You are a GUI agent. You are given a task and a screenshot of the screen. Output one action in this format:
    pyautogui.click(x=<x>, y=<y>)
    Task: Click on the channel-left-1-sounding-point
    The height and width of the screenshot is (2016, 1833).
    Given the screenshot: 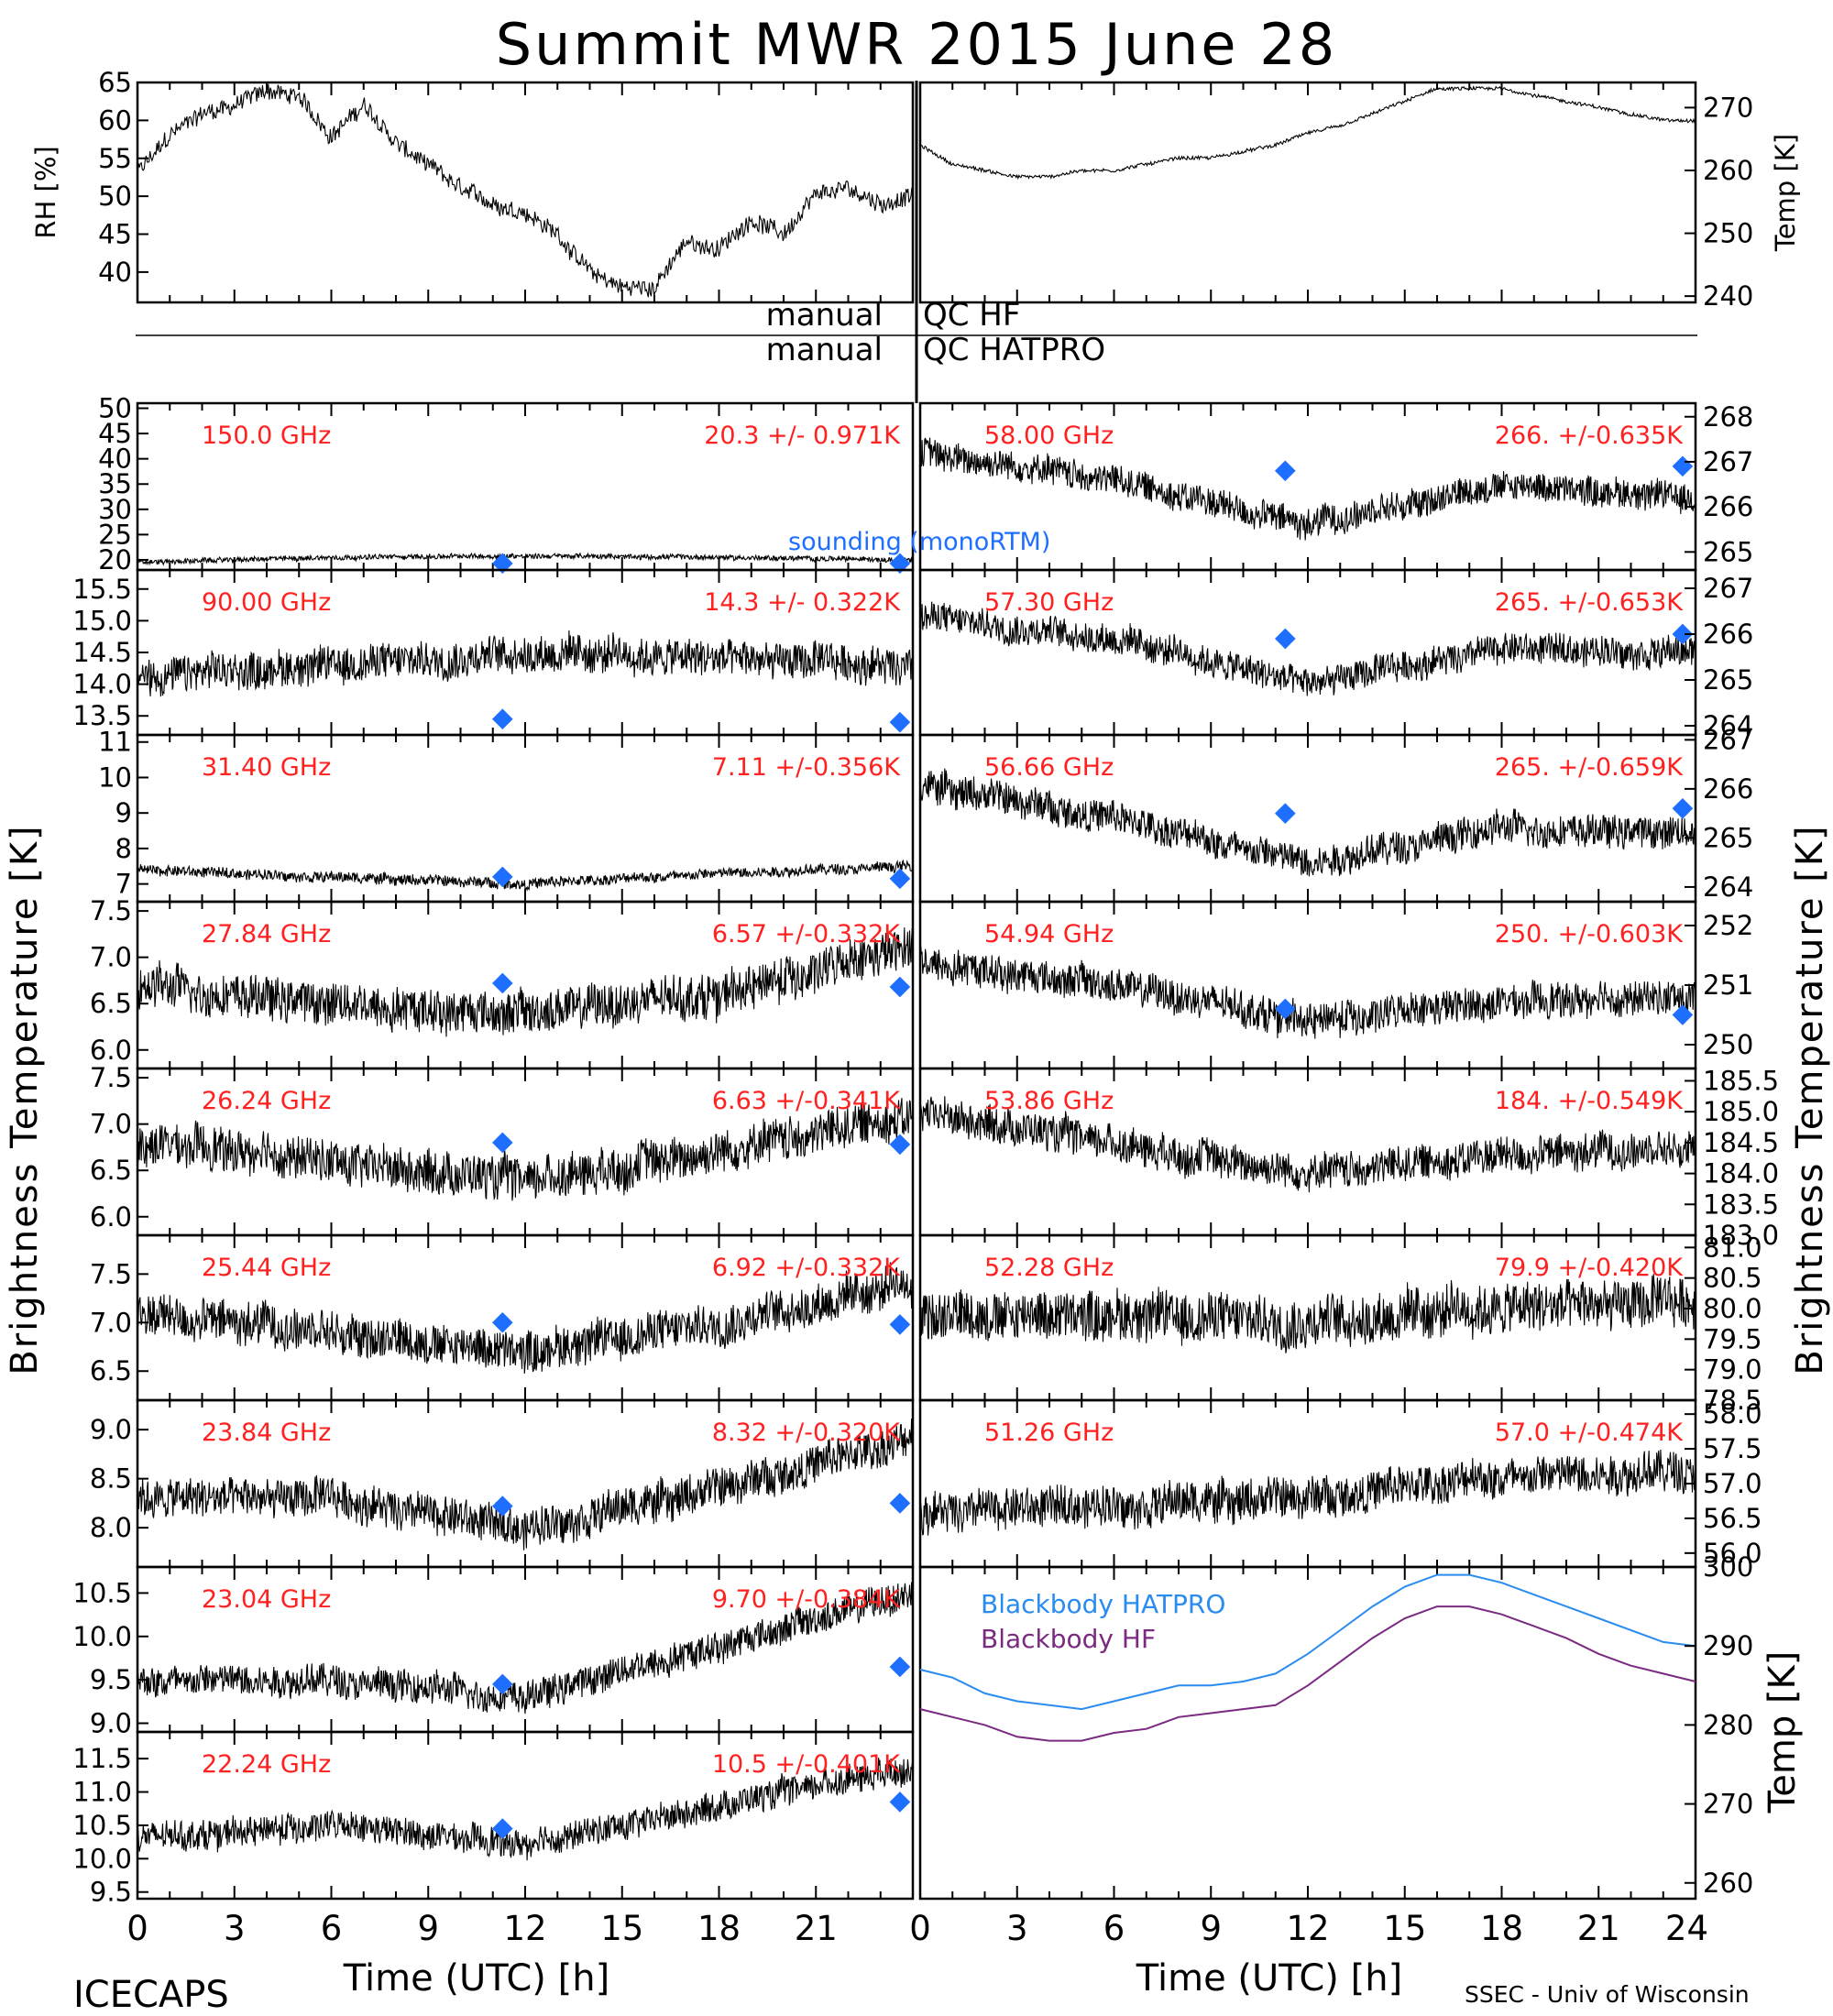 What is the action you would take?
    pyautogui.click(x=502, y=719)
    